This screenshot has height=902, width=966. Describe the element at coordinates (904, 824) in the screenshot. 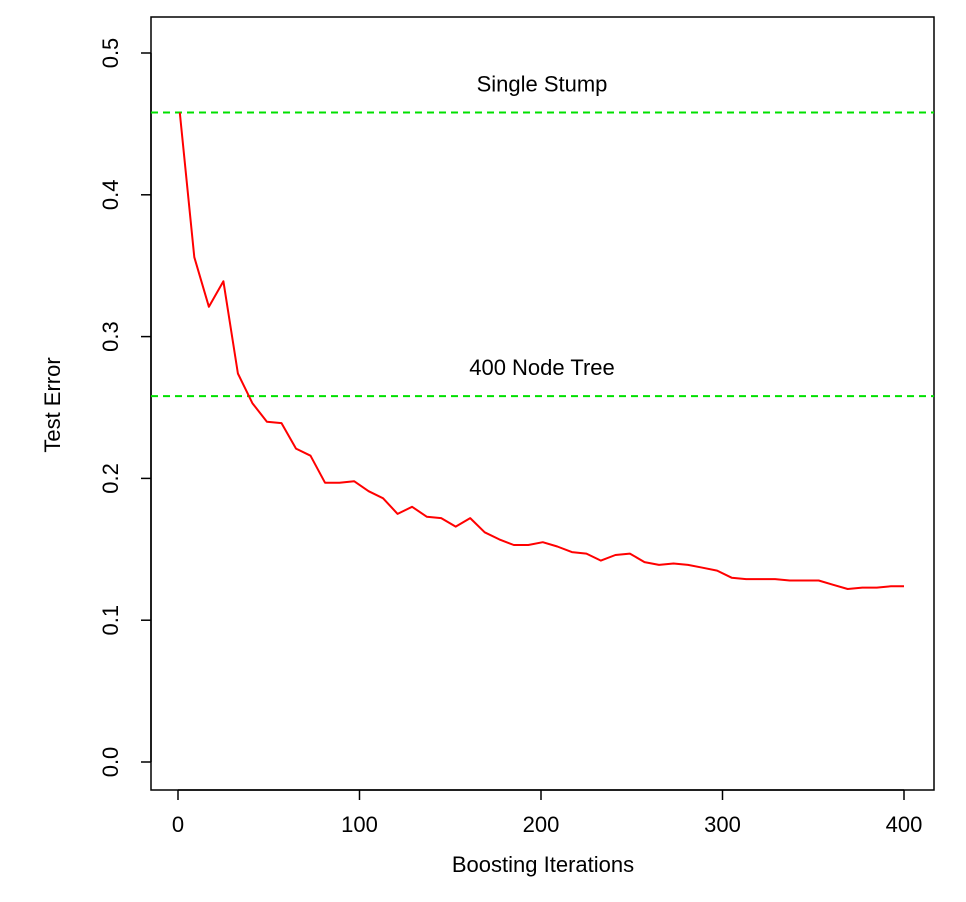

I see `x-tick-label: 400` at that location.